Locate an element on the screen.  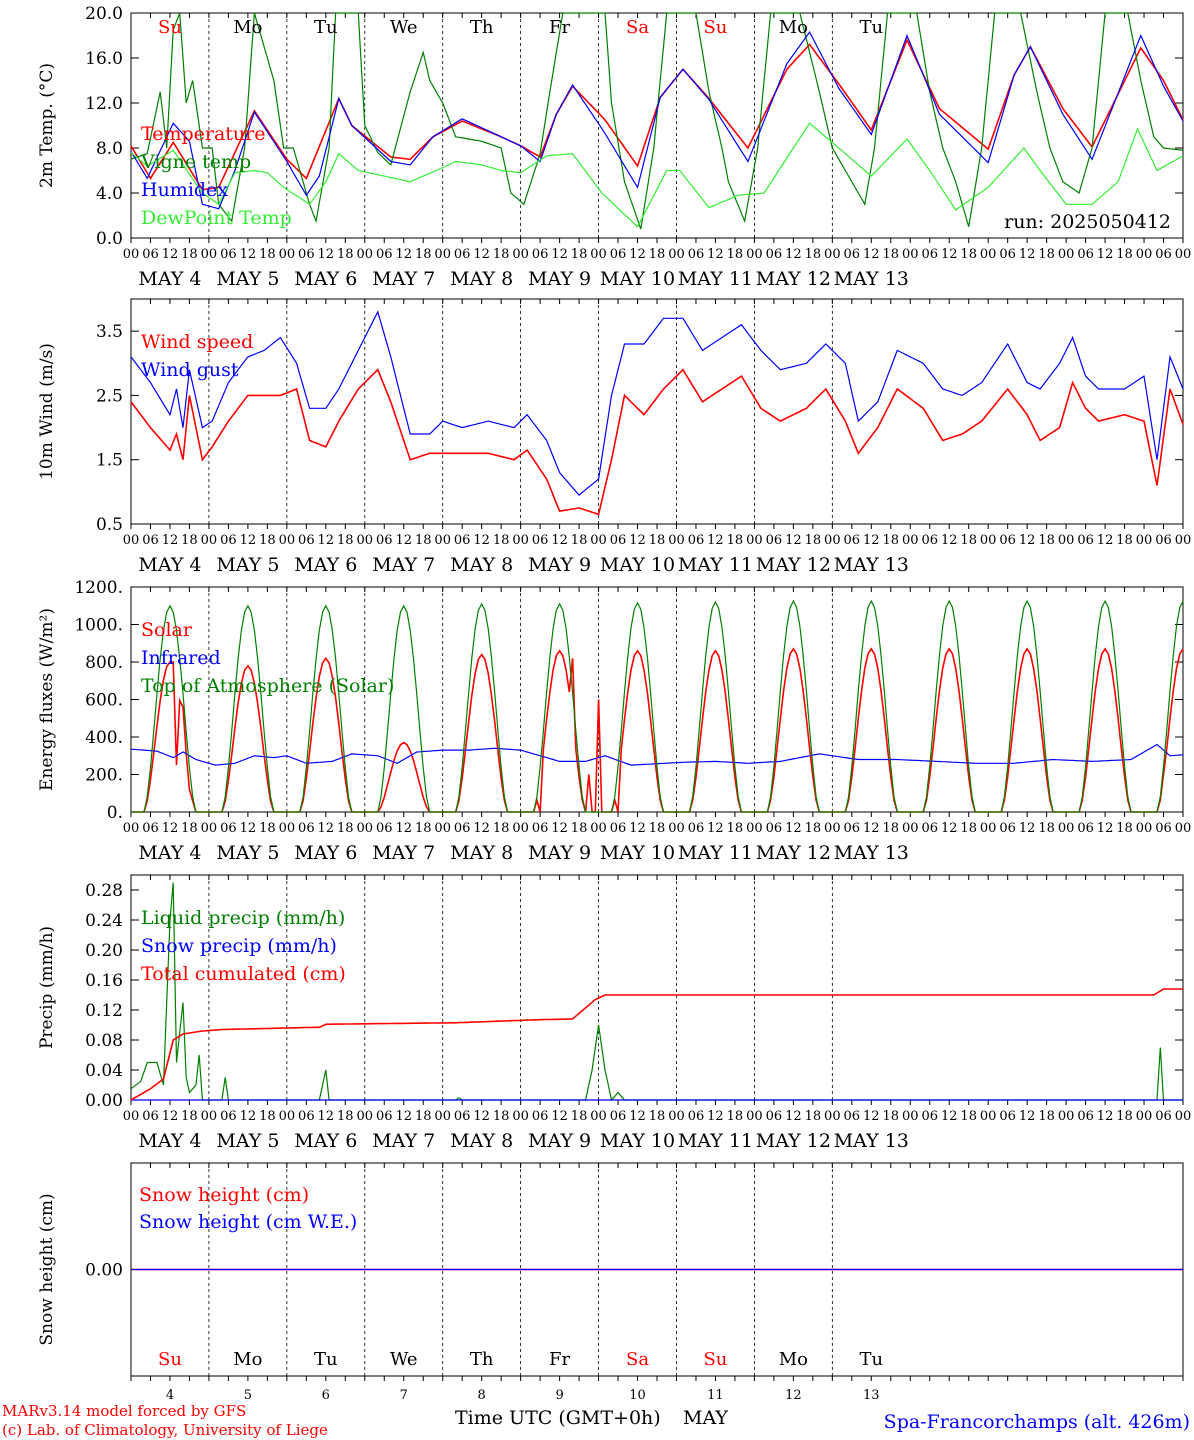
y-axis-label: Precip (mm/h) is located at coordinates (47, 987).